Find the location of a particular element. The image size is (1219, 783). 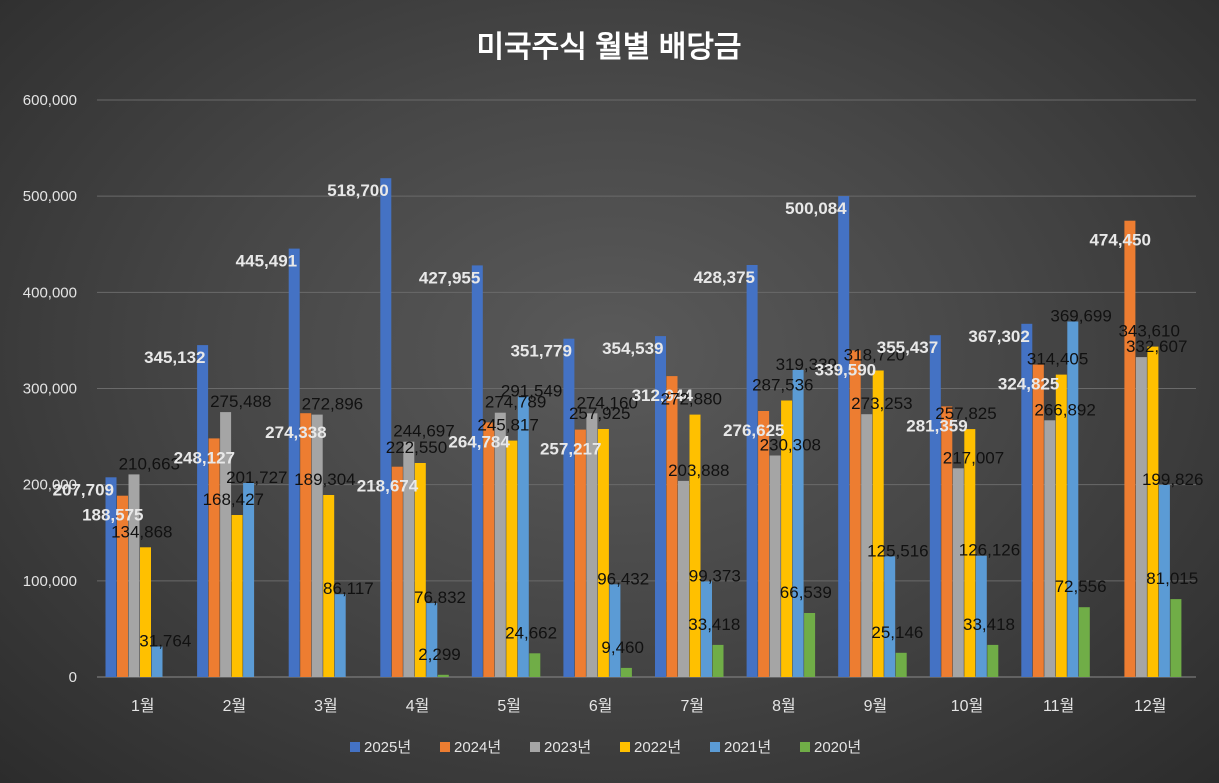

x-axis-category-labels: 1월 2월 3월 4월 5월 6월 7월 8월 9월 10월 11월 12월 is located at coordinates (648, 706).